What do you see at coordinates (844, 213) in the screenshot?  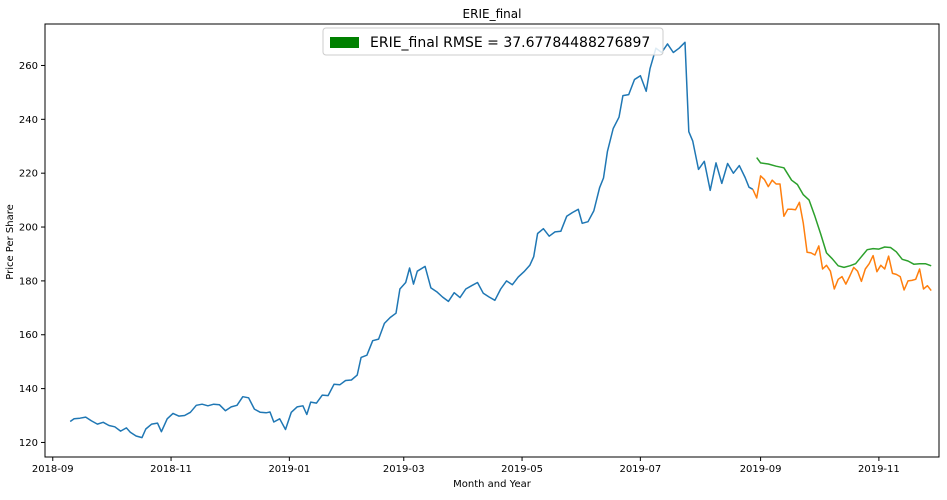 I see `predicted-price-line` at bounding box center [844, 213].